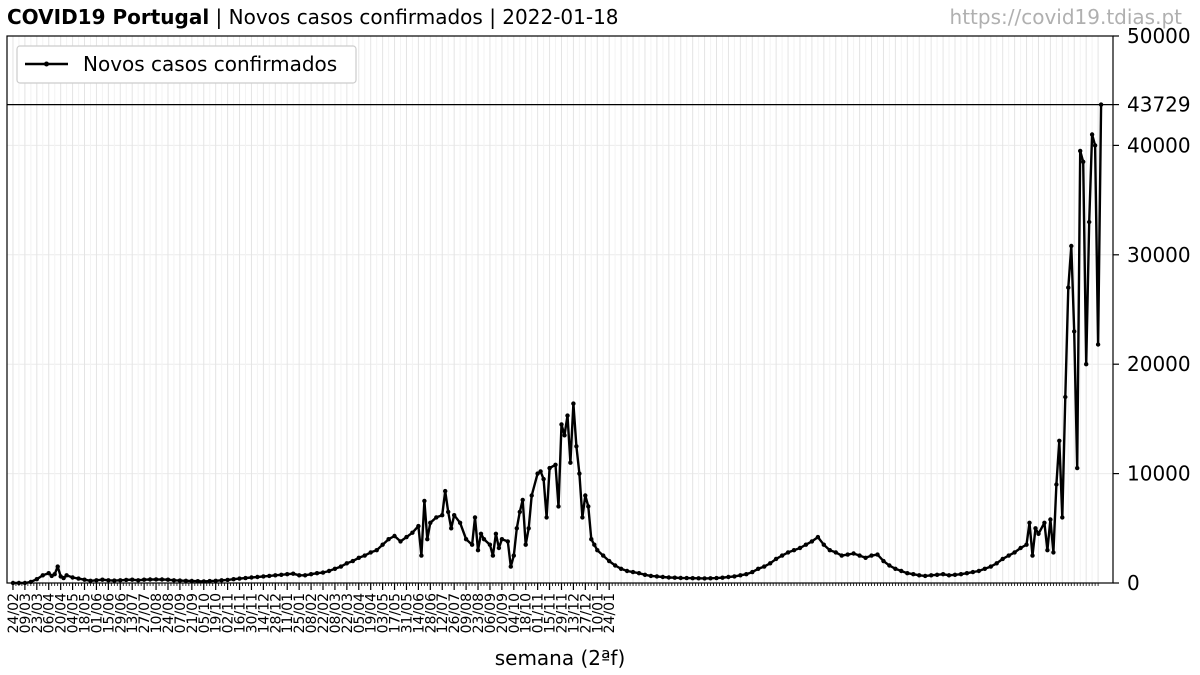 The height and width of the screenshot is (675, 1200). Describe the element at coordinates (407, 613) in the screenshot. I see `x-tick-label: 31/05` at that location.